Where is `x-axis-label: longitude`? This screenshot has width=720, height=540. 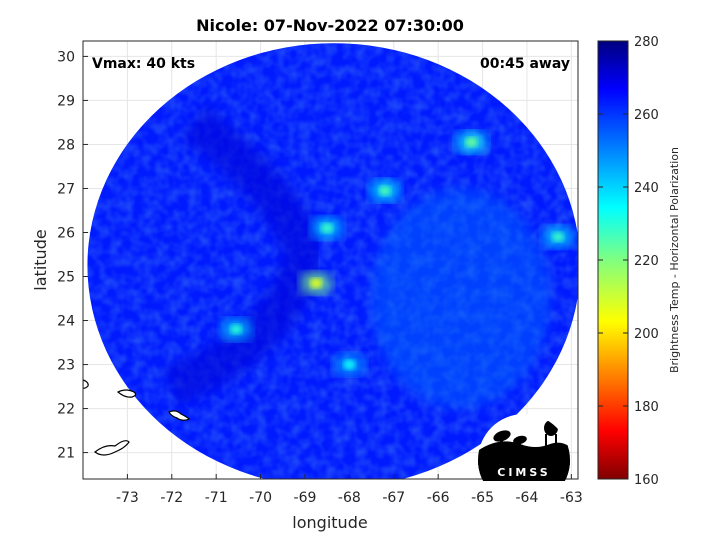 x-axis-label: longitude is located at coordinates (329, 522).